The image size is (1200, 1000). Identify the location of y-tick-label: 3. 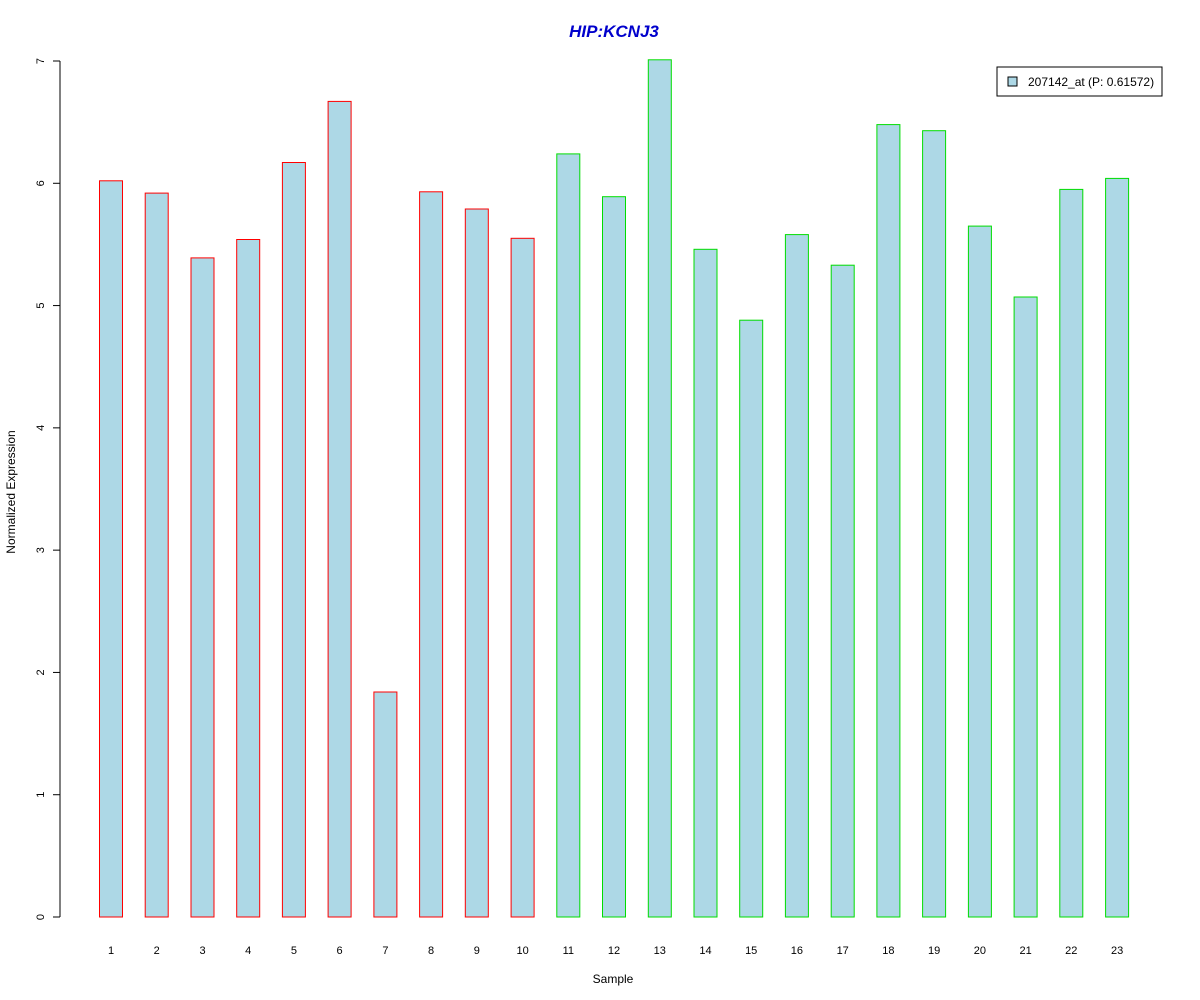
(41, 550).